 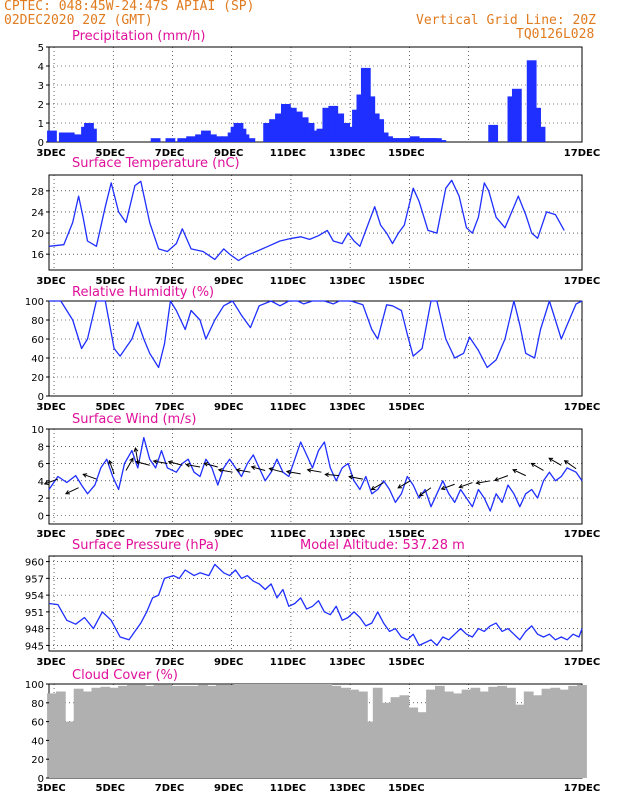 What do you see at coordinates (555, 34) in the screenshot?
I see `model-code: TQ0126L028` at bounding box center [555, 34].